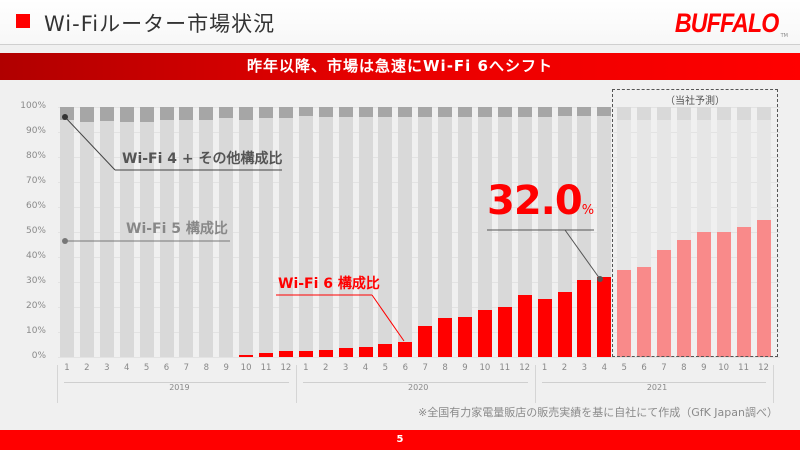 This screenshot has height=450, width=800. I want to click on x-month-label: 9, so click(226, 368).